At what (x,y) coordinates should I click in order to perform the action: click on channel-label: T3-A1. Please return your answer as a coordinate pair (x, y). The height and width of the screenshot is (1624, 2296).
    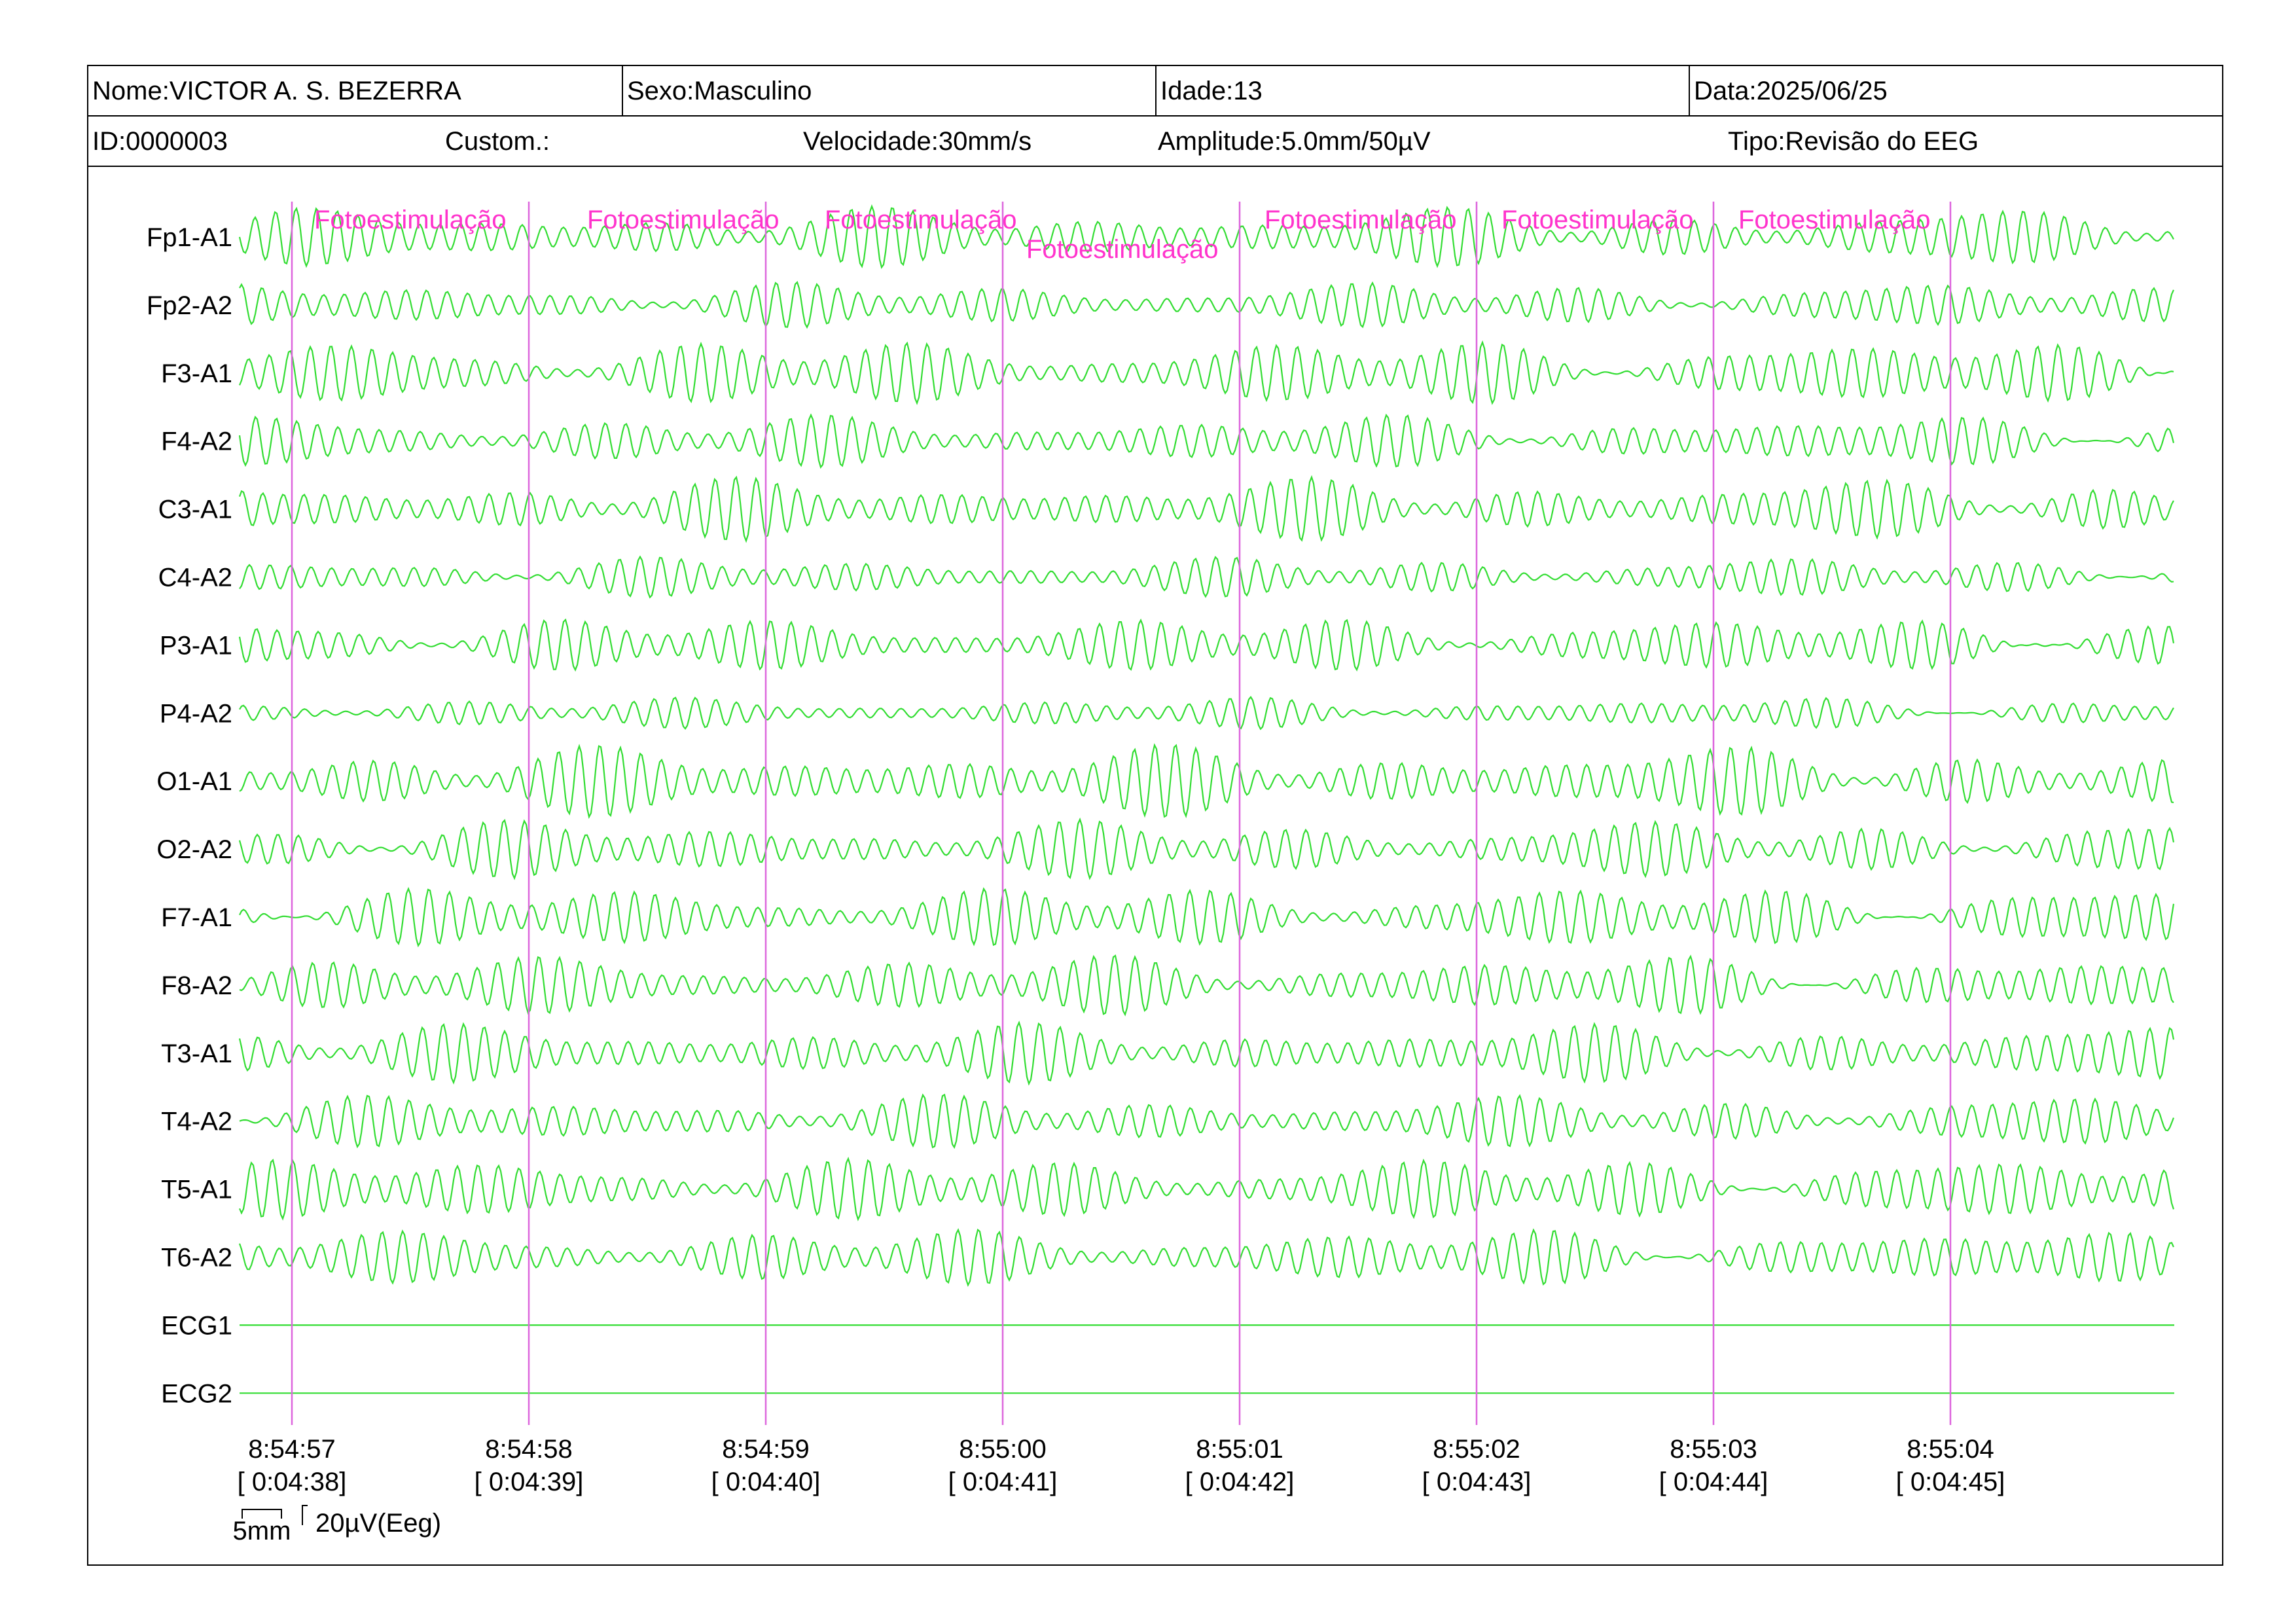
    Looking at the image, I should click on (196, 1053).